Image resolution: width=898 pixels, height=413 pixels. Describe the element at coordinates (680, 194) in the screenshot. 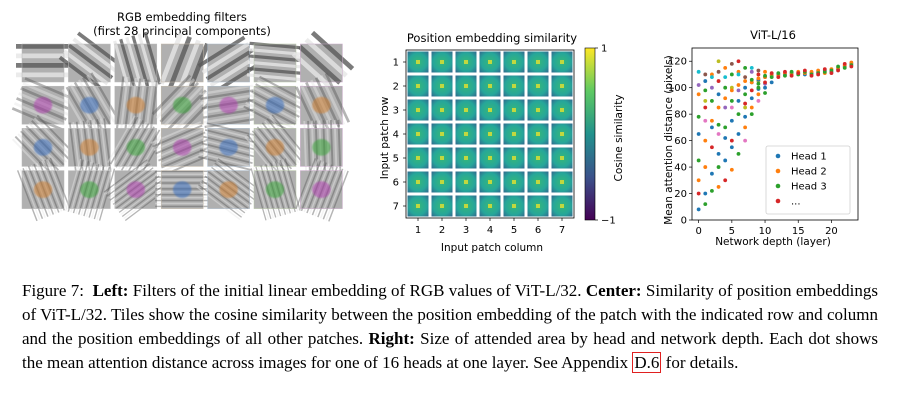

I see `y-tick-label: 20` at that location.